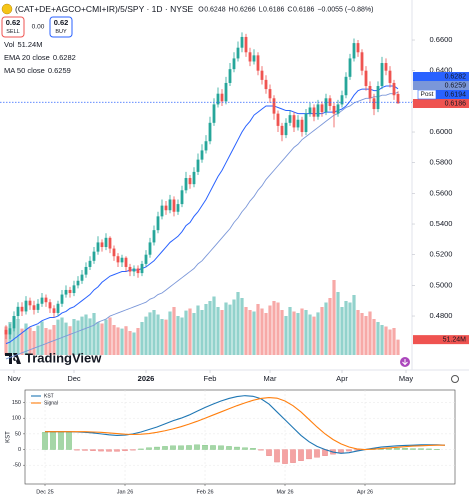 The width and height of the screenshot is (469, 500). Describe the element at coordinates (38, 27) in the screenshot. I see `spread: 0.00` at that location.